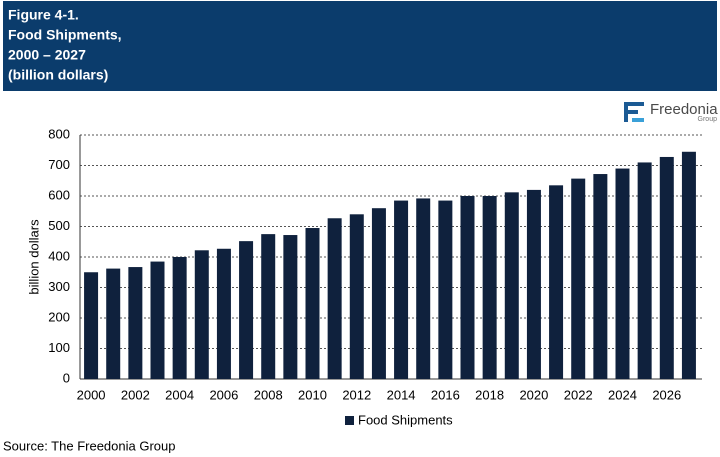 Image resolution: width=720 pixels, height=457 pixels. I want to click on y-tick-label: 200, so click(59, 316).